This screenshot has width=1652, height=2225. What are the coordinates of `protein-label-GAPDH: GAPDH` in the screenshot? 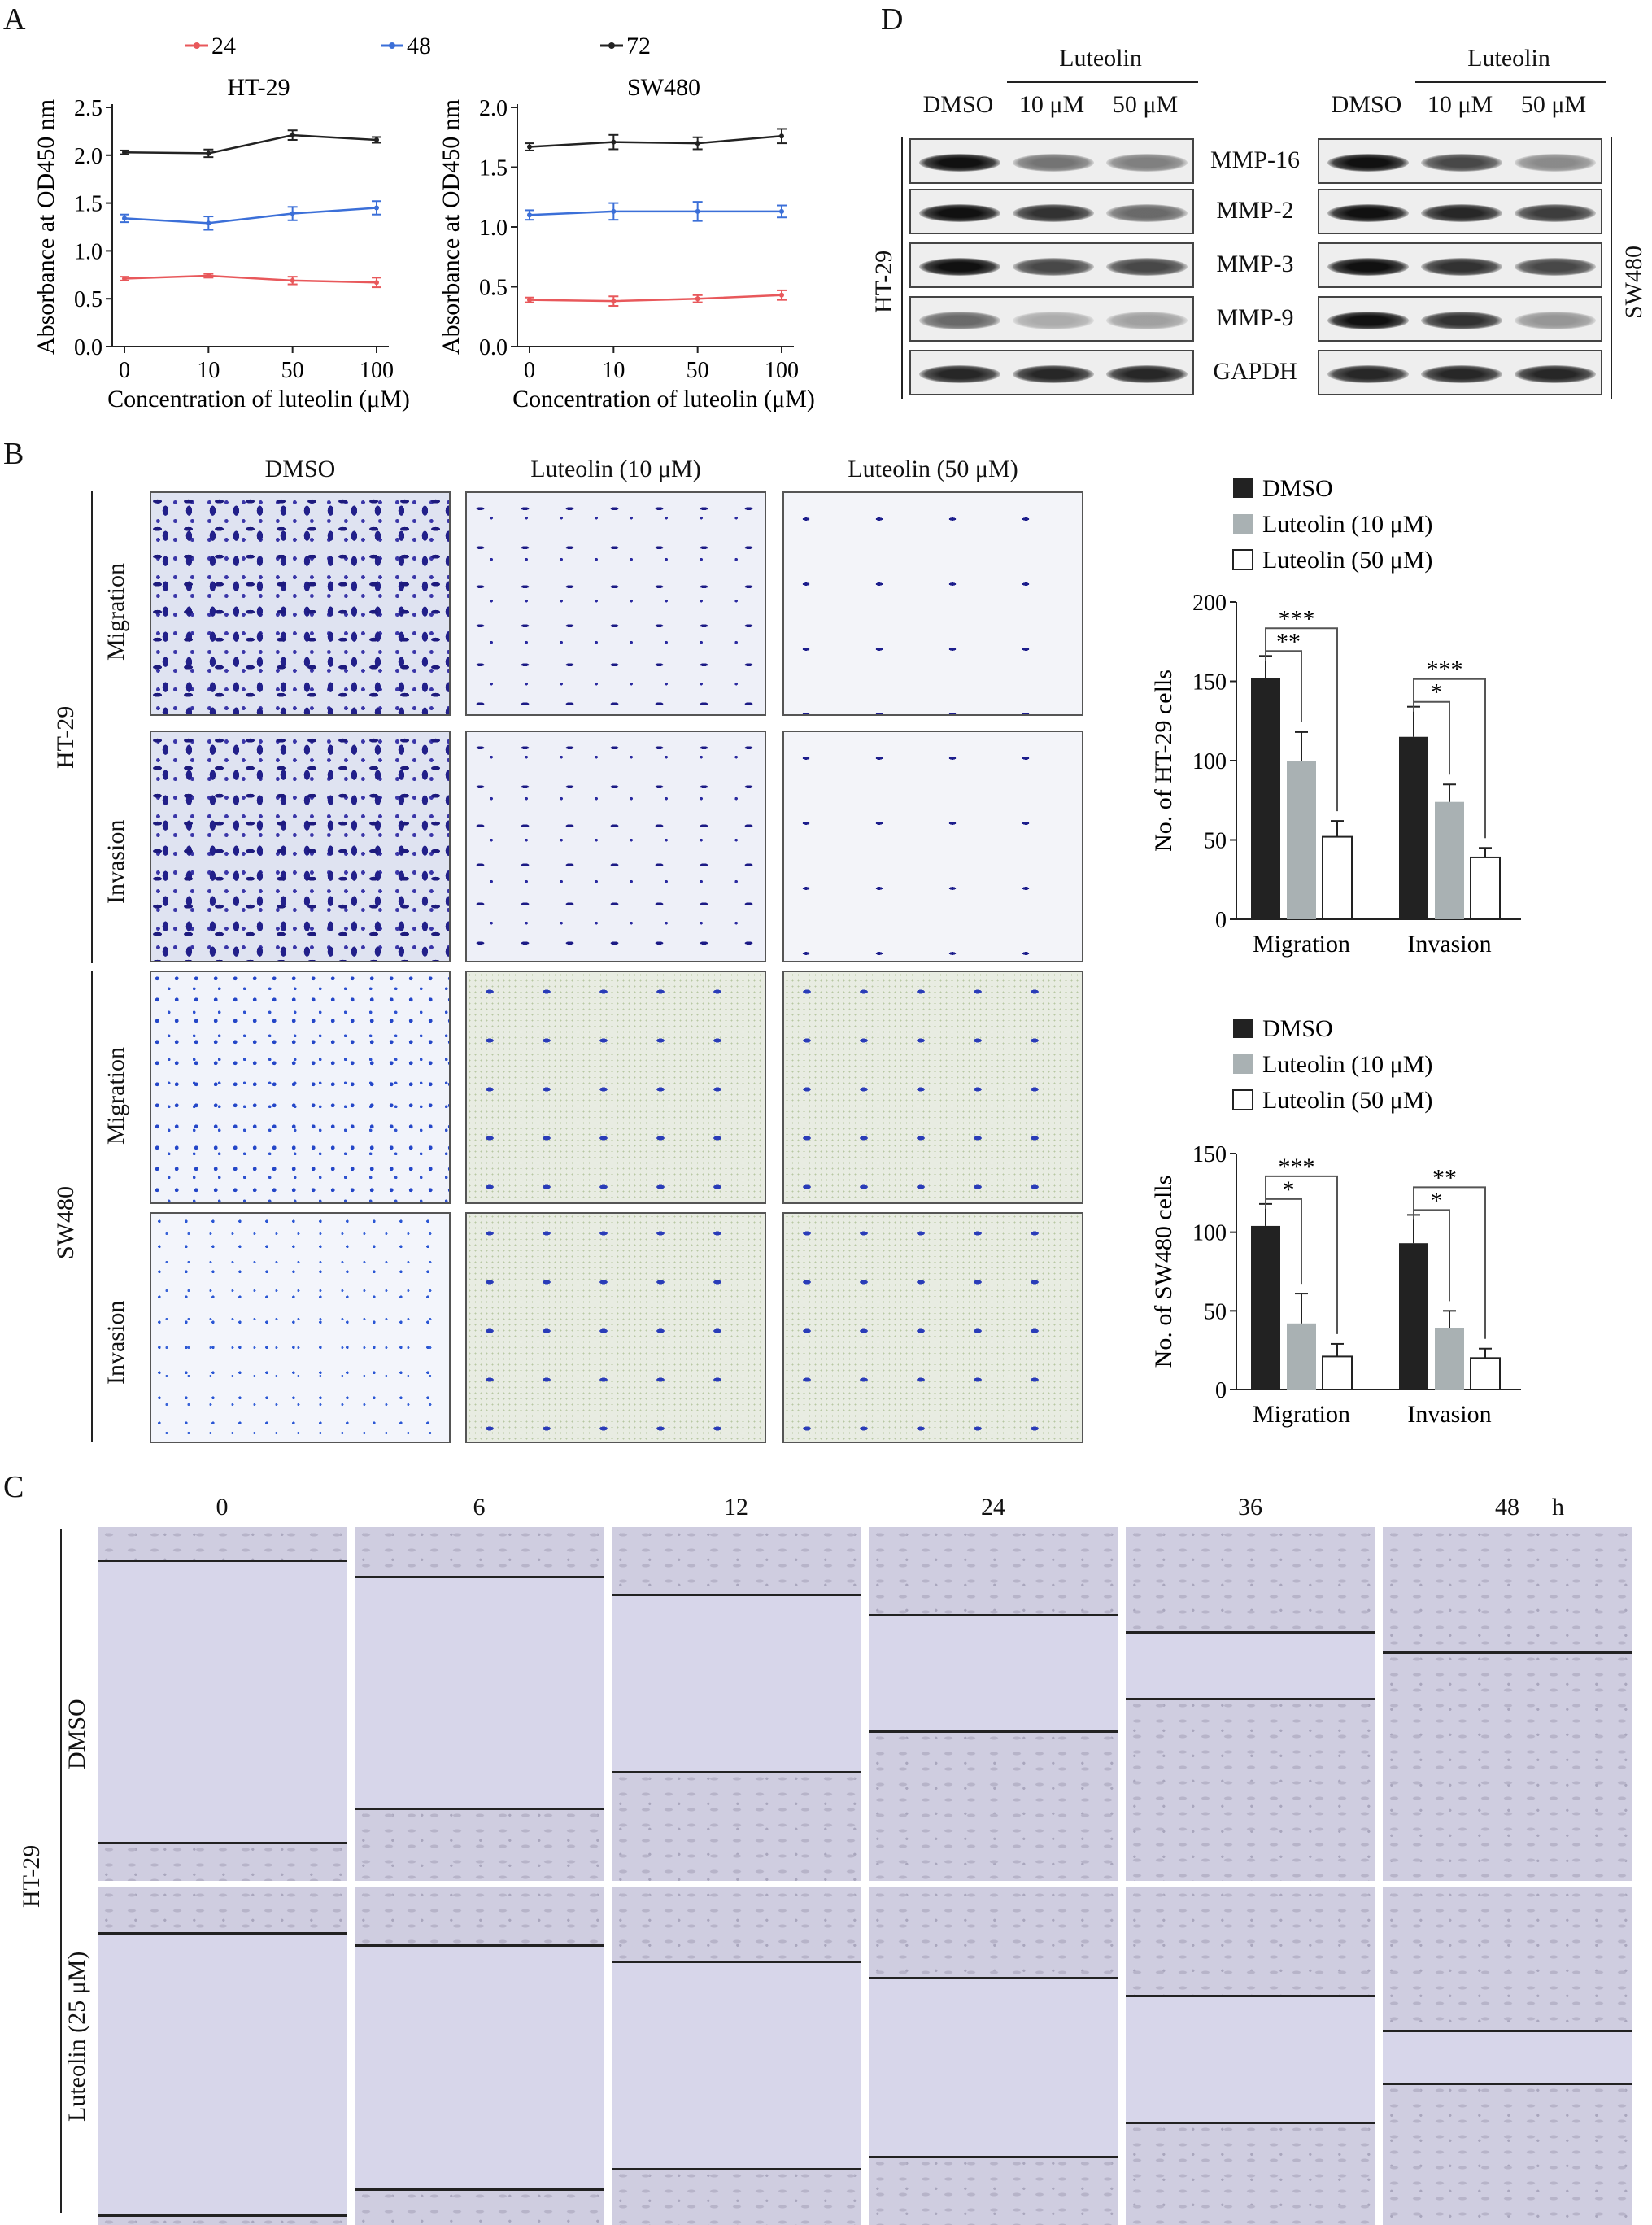 It's located at (1255, 371).